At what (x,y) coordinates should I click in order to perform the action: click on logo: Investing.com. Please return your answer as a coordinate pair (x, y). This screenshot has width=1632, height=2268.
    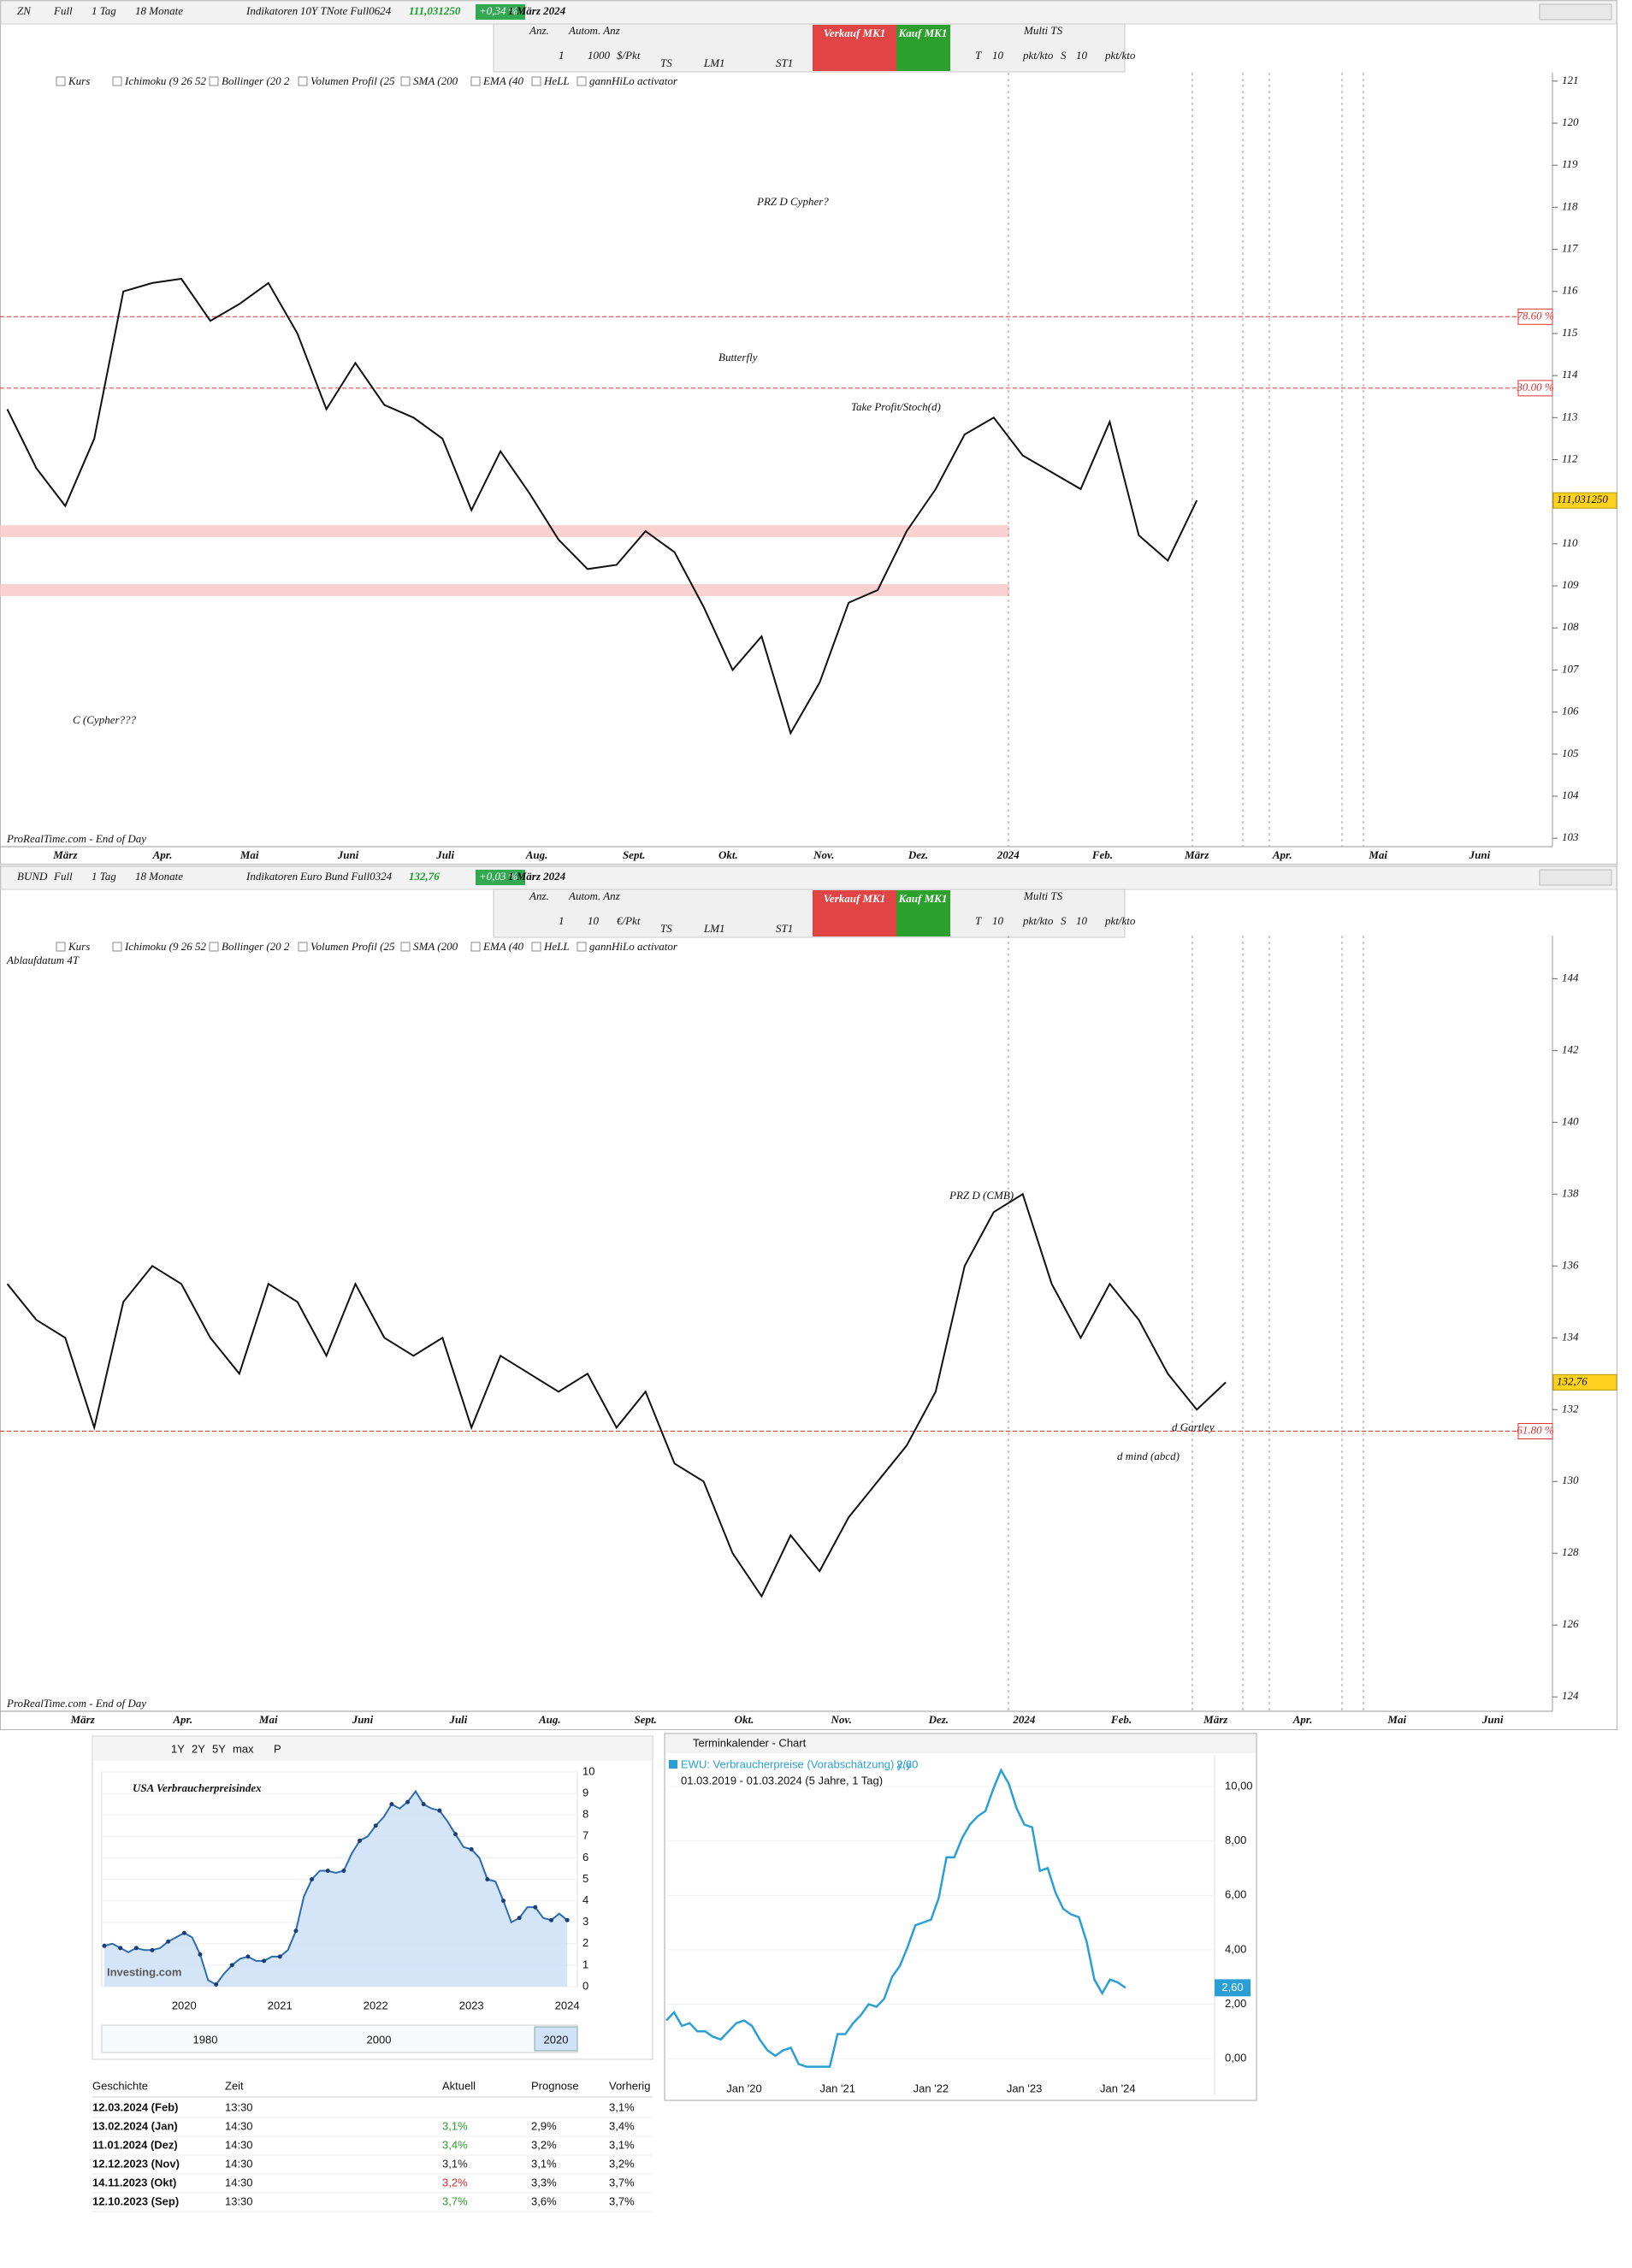
    Looking at the image, I should click on (144, 1971).